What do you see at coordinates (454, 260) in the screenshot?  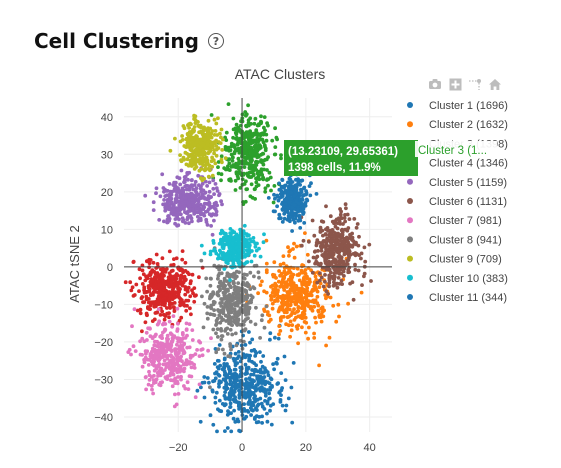 I see `legend-item: Cluster 9 (709)` at bounding box center [454, 260].